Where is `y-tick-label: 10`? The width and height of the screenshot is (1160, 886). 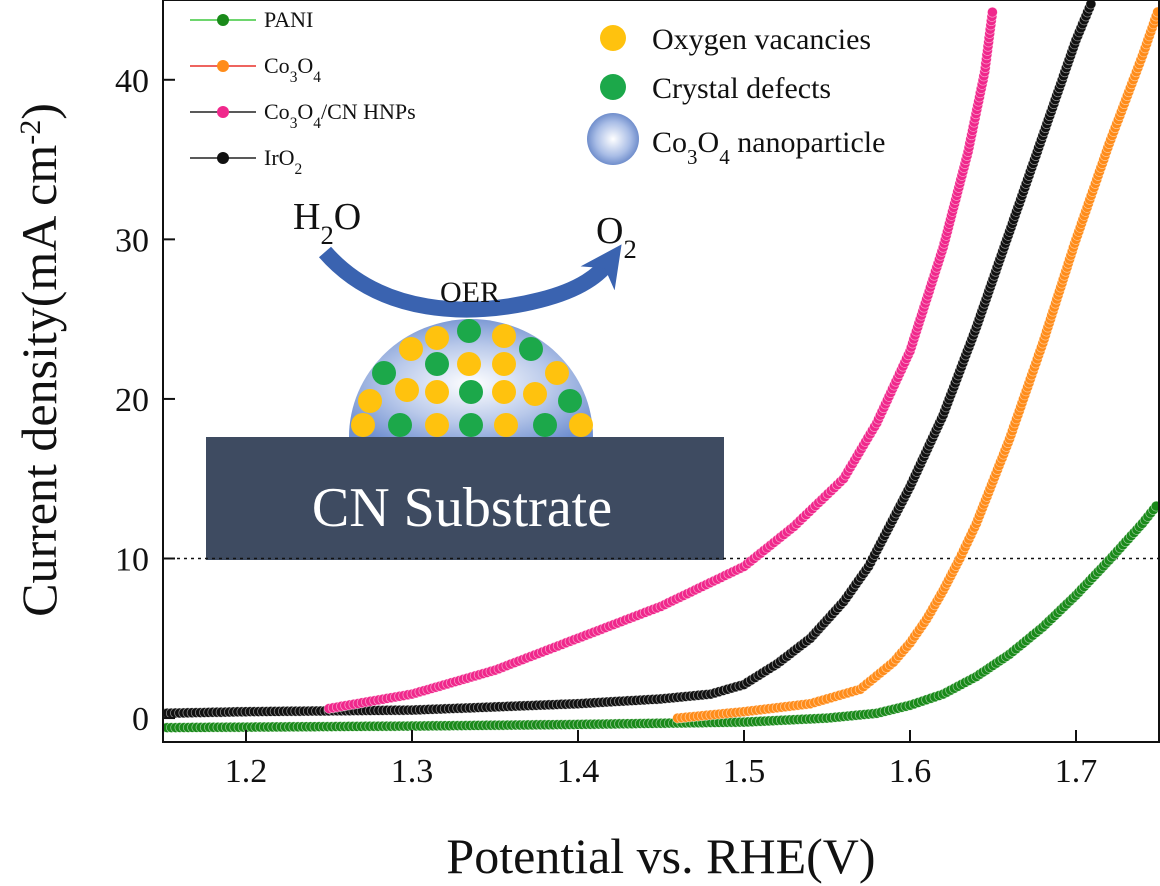 y-tick-label: 10 is located at coordinates (132, 559).